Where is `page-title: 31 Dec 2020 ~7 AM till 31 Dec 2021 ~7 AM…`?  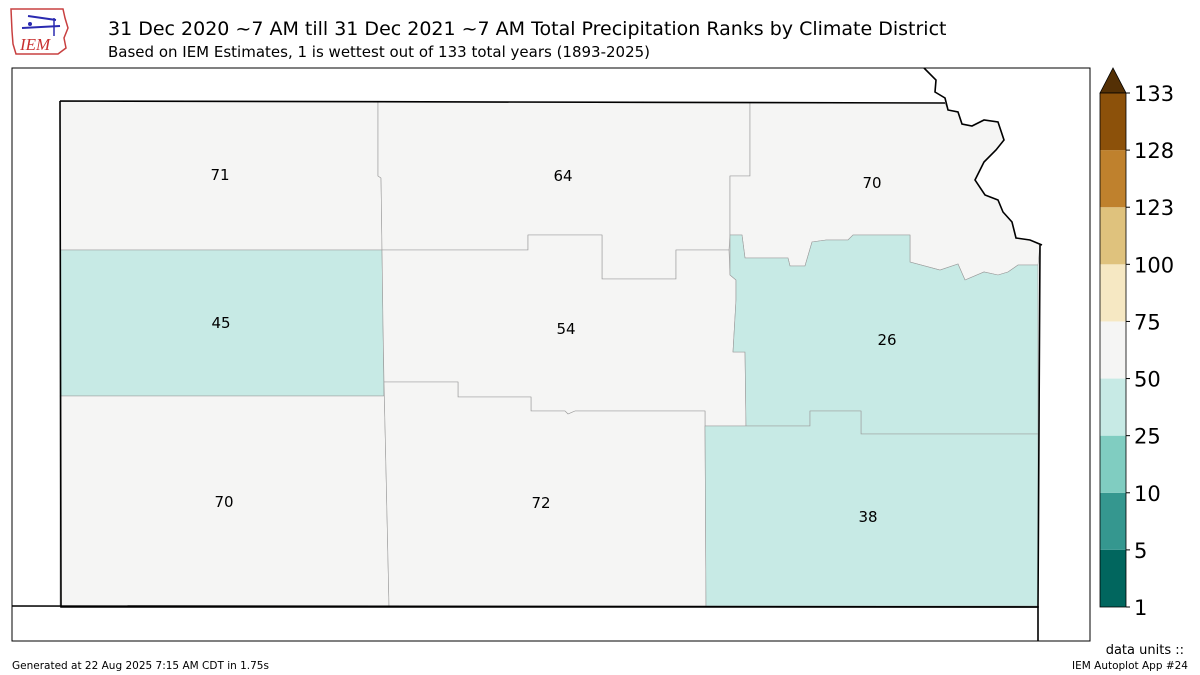
page-title: 31 Dec 2020 ~7 AM till 31 Dec 2021 ~7 AM… is located at coordinates (527, 29).